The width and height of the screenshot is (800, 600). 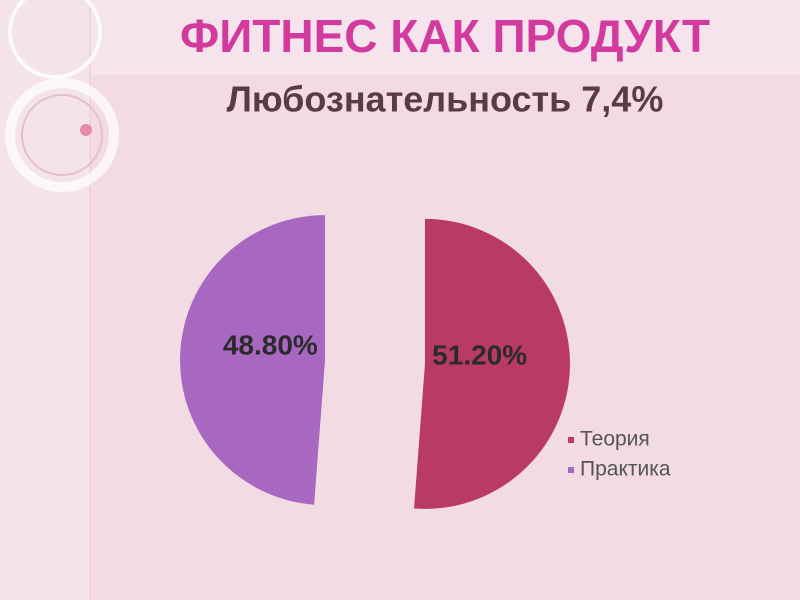 What do you see at coordinates (615, 439) in the screenshot?
I see `legend-label: Теория` at bounding box center [615, 439].